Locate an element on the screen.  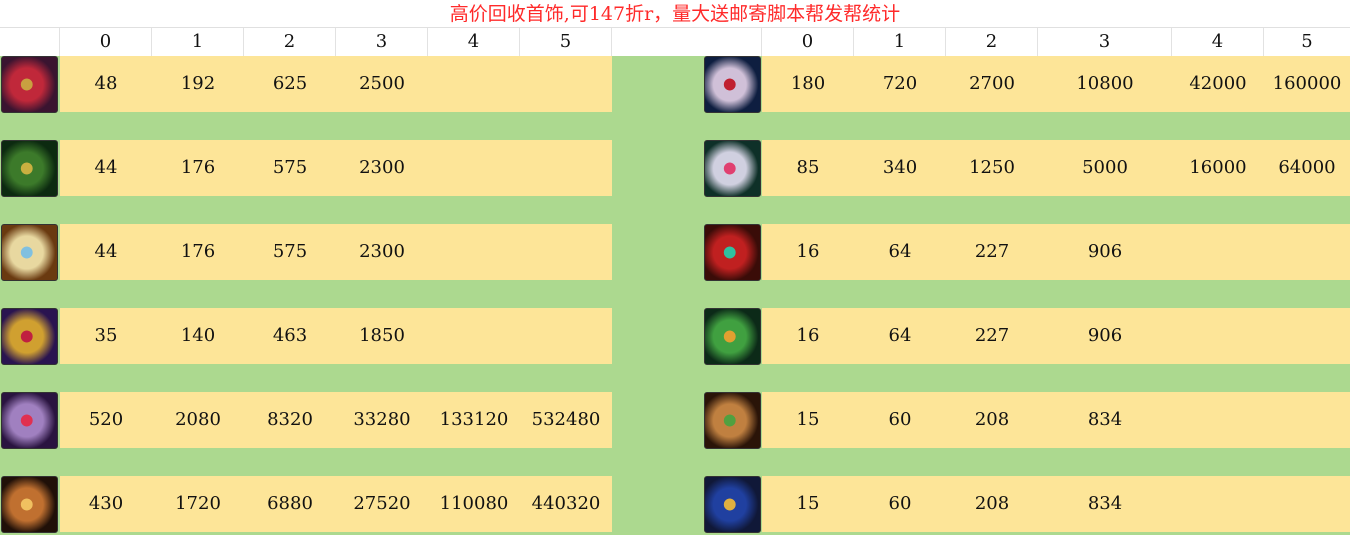
price-cell: 834 is located at coordinates (1105, 419).